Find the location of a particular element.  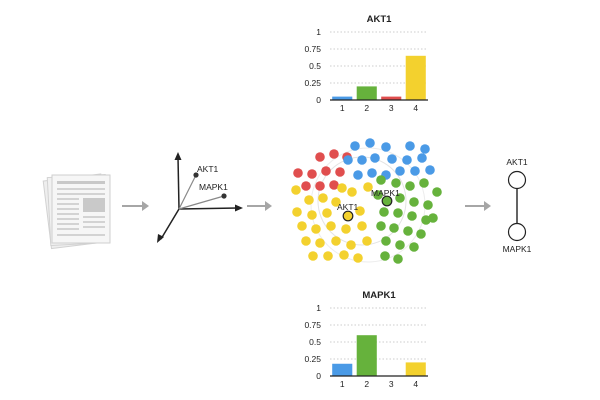

mapk1-cluster-label: MAPK1 is located at coordinates (385, 193).